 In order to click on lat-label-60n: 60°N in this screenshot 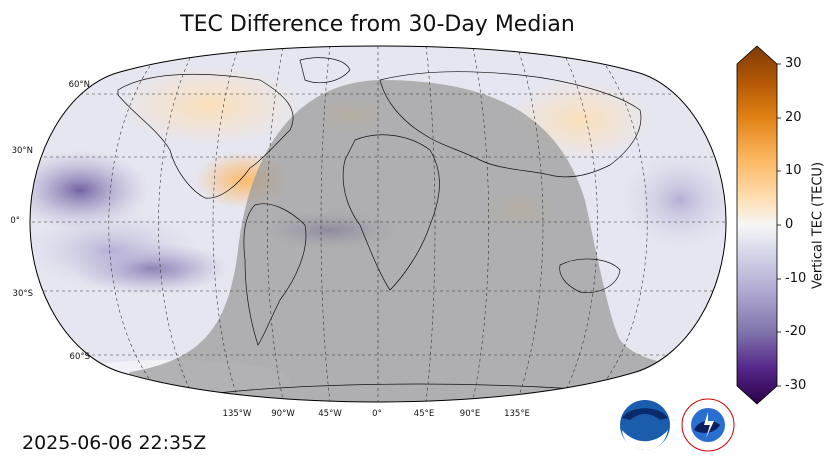, I will do `click(79, 85)`.